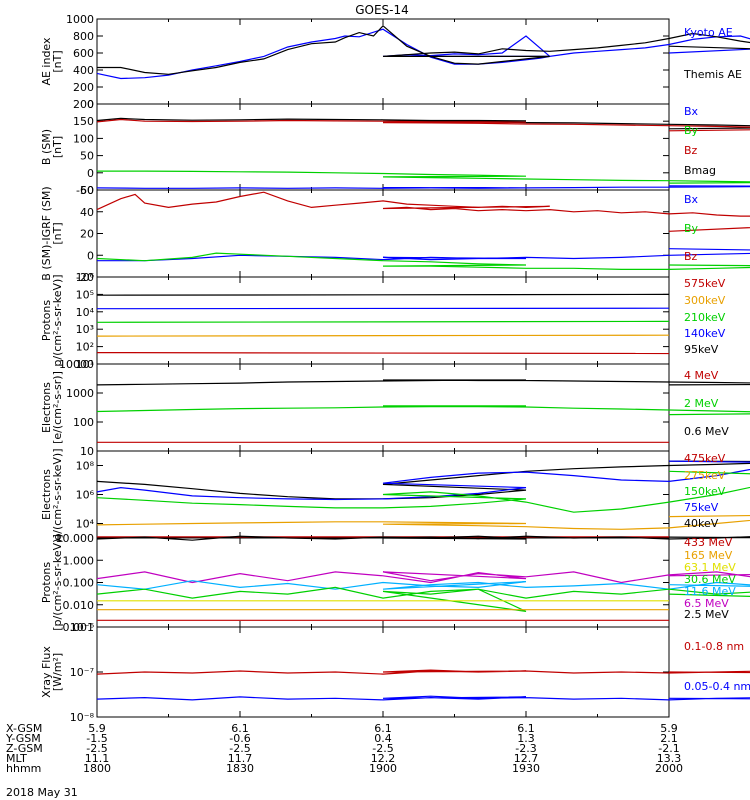 The image size is (750, 800). I want to click on series-line-bz, so click(423, 211).